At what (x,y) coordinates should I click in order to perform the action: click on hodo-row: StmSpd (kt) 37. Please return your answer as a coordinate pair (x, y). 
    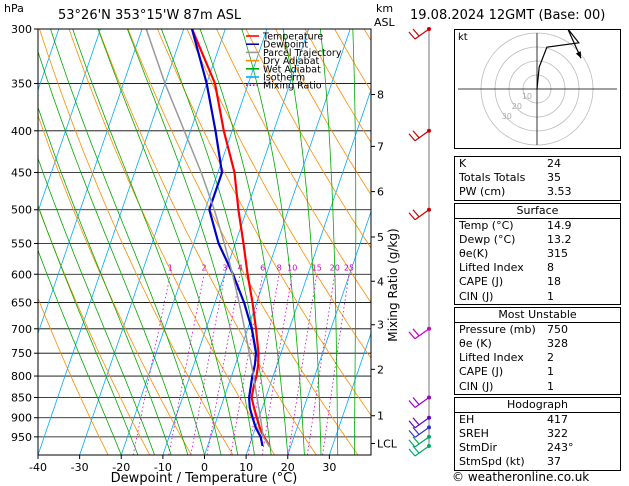
    Looking at the image, I should click on (537, 462).